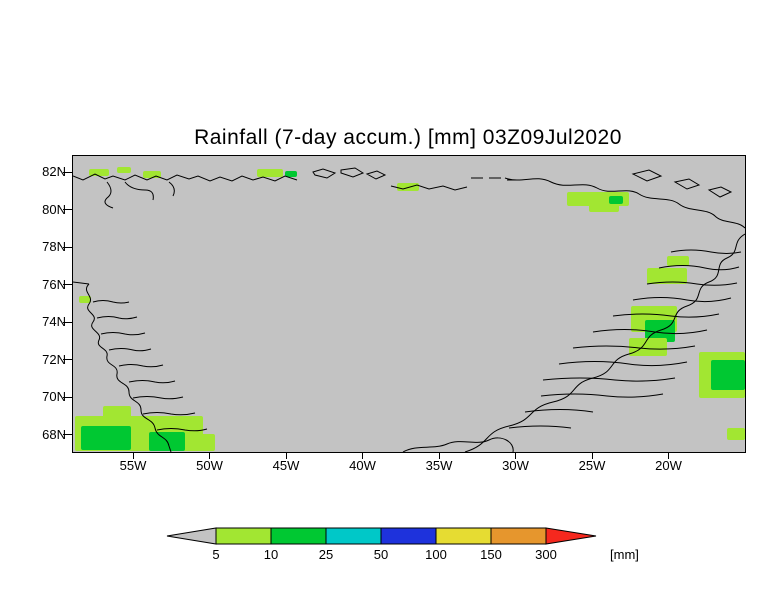 The height and width of the screenshot is (612, 784). I want to click on coastline-east, so click(604, 342).